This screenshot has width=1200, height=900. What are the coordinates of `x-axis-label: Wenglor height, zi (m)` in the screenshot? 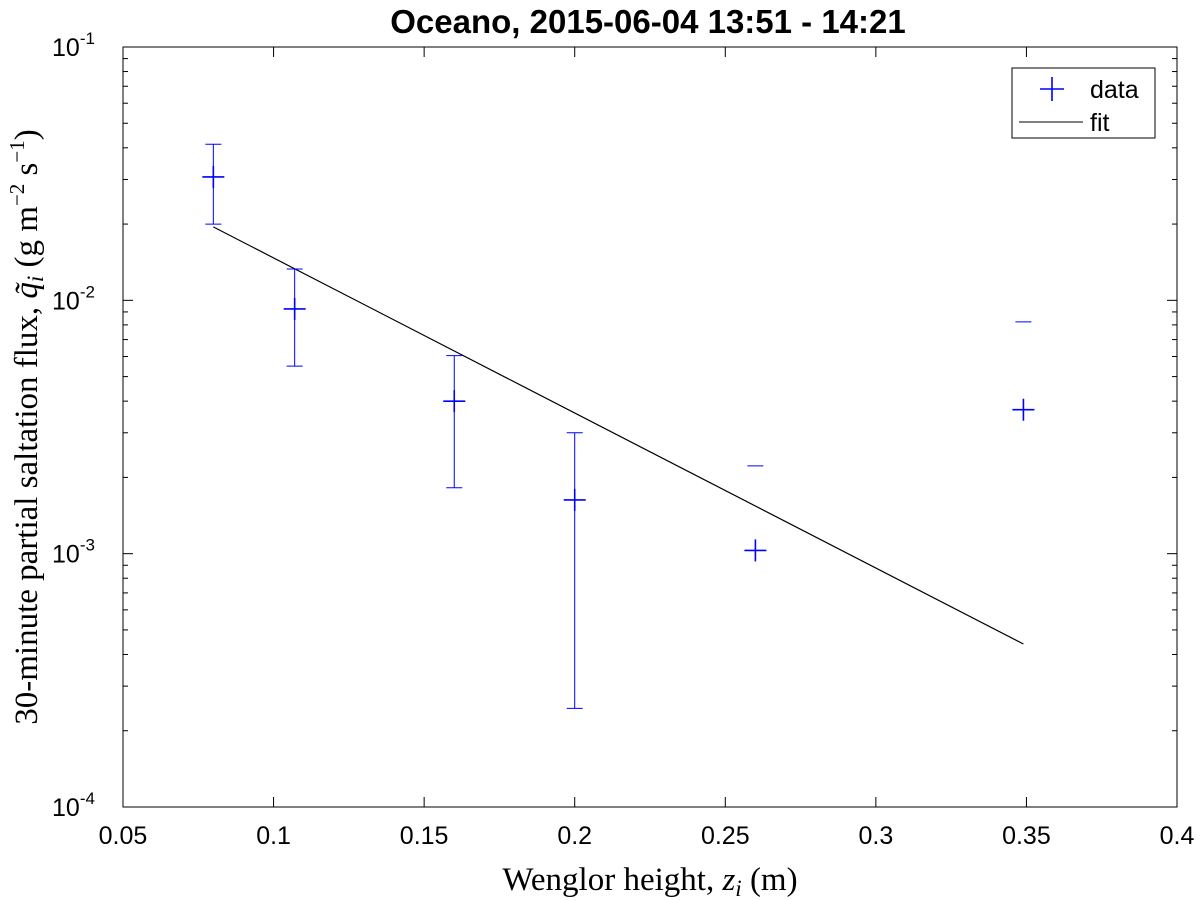 It's located at (649, 881).